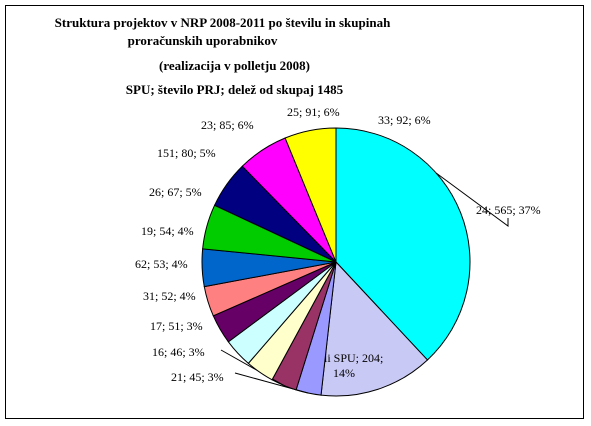 The width and height of the screenshot is (591, 426). Describe the element at coordinates (234, 65) in the screenshot. I see `chart-subtitle: (realizacija v polletju 2008)` at that location.